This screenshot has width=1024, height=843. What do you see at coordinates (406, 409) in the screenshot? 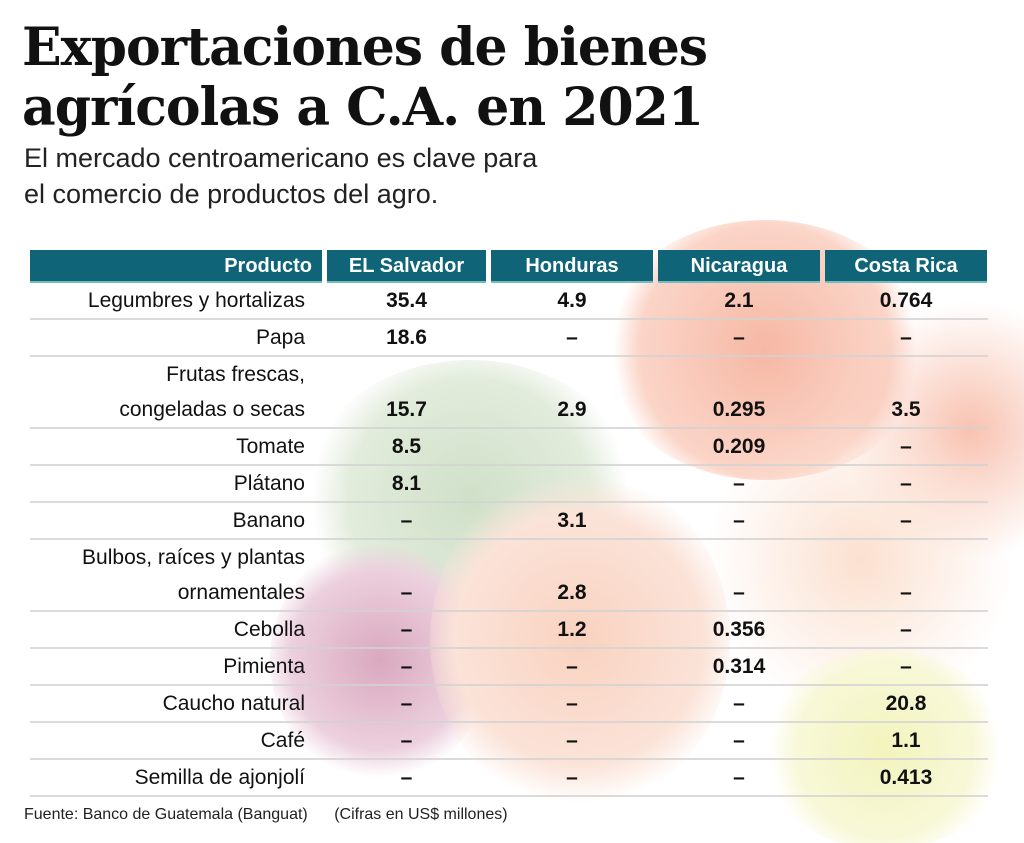
I see `value-cell: 15.7` at bounding box center [406, 409].